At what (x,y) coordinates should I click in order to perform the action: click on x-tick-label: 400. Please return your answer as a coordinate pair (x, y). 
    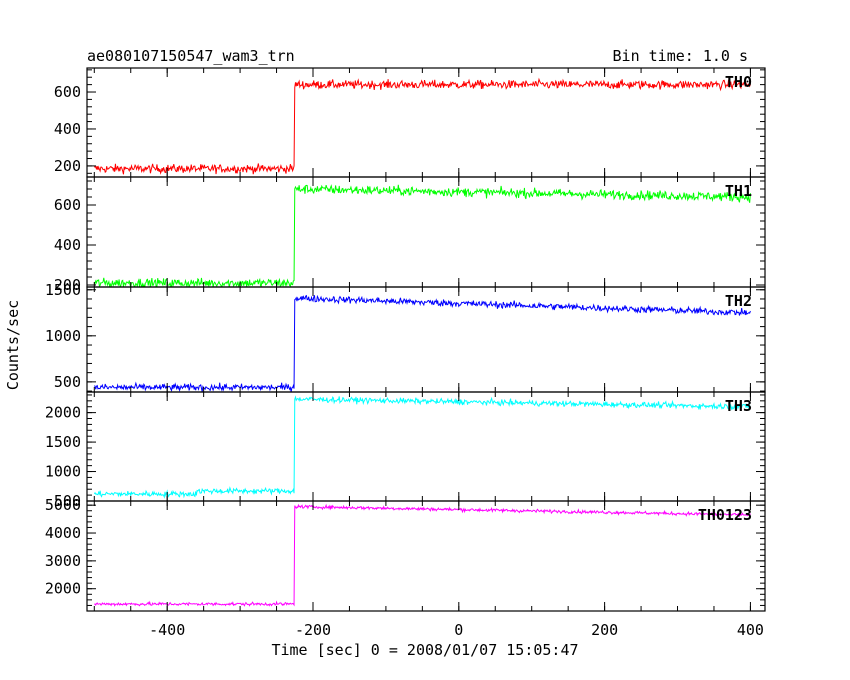
    Looking at the image, I should click on (750, 630).